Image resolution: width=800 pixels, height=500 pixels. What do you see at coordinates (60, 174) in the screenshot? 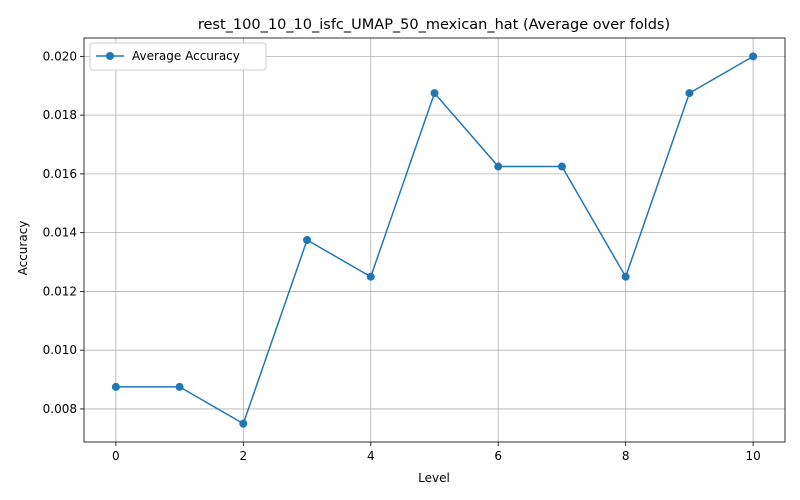
I see `y-tick-label: 0.016` at bounding box center [60, 174].